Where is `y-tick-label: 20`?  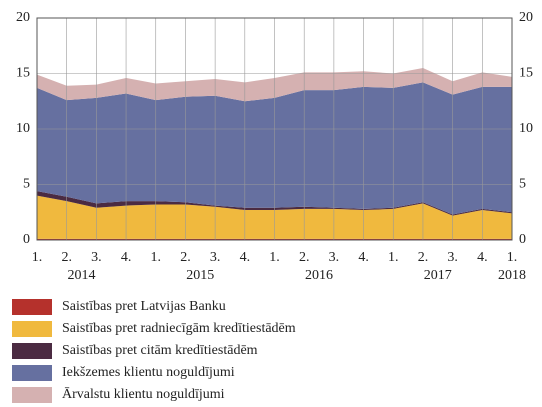 y-tick-label: 20 is located at coordinates (23, 17).